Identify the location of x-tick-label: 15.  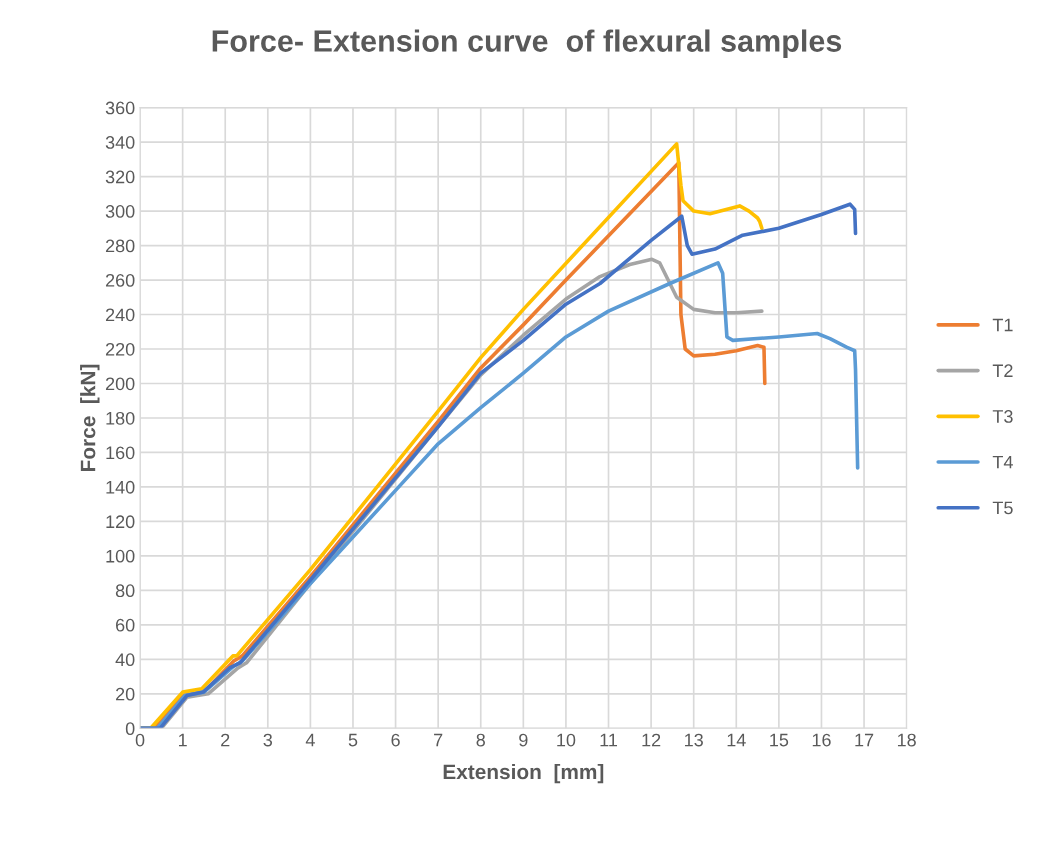
(779, 740).